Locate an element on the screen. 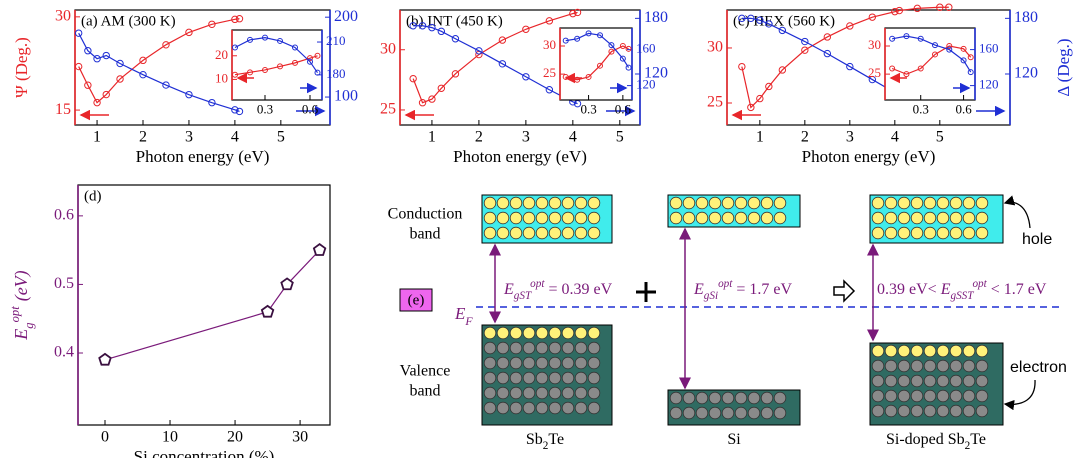 This screenshot has width=1079, height=458. y-tick-label: 20 is located at coordinates (221, 54).